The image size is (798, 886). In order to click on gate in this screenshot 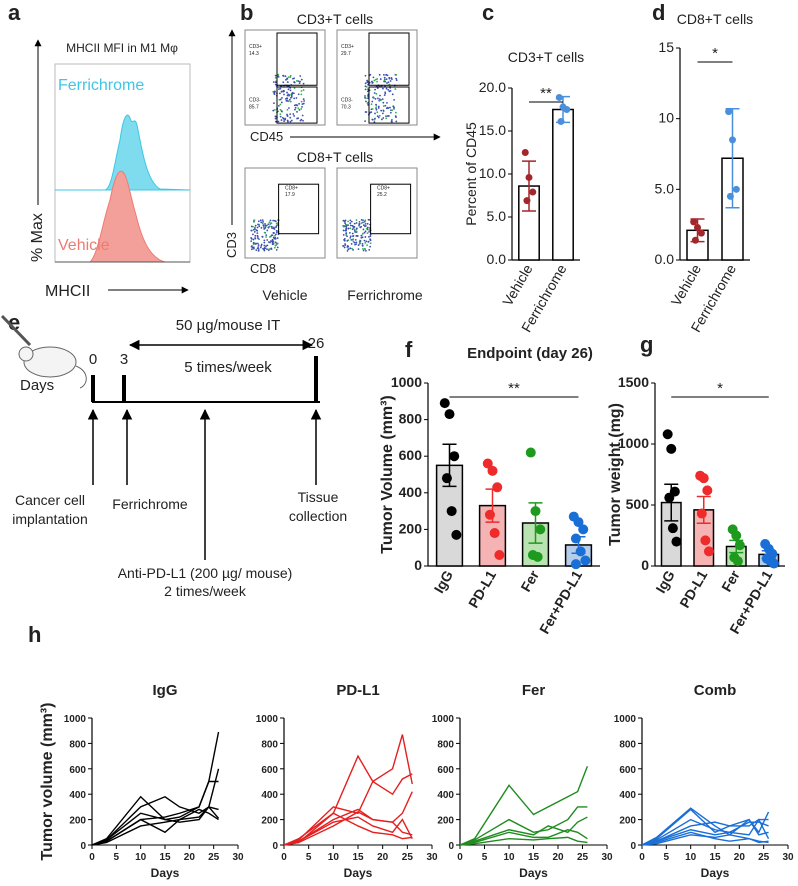, I will do `click(297, 105)`.